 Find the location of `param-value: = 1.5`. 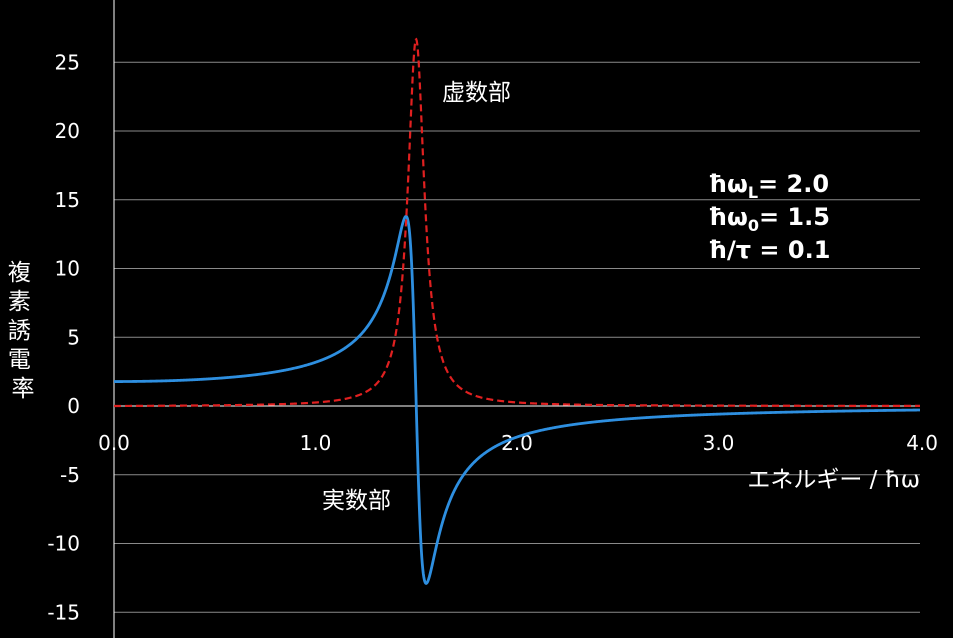

param-value: = 1.5 is located at coordinates (794, 217).